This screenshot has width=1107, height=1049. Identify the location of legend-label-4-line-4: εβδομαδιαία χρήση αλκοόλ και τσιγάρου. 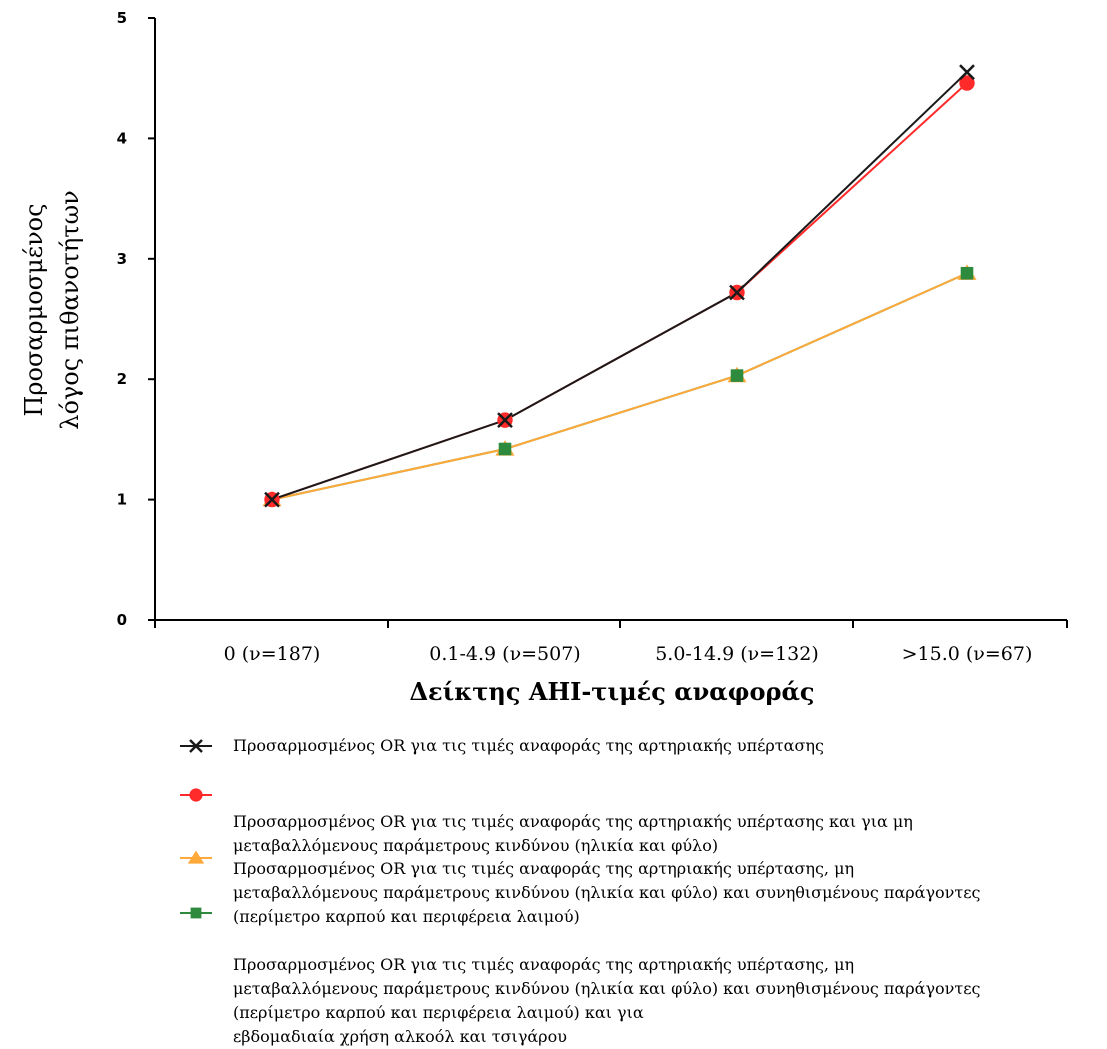
(400, 1036).